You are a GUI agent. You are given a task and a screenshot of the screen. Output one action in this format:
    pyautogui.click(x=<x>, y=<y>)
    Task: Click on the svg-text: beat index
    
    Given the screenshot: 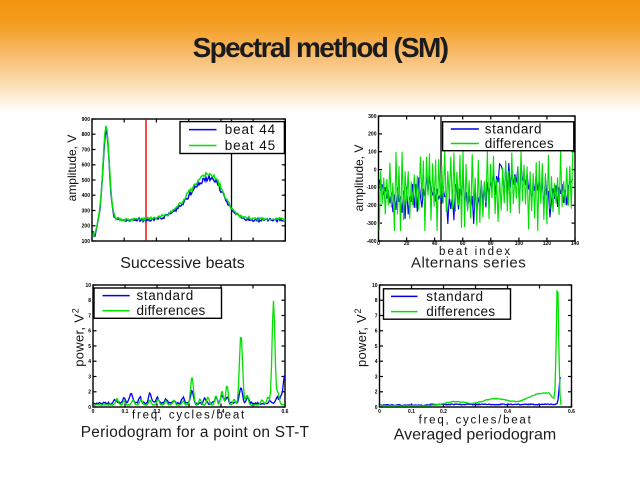 What is the action you would take?
    pyautogui.click(x=475, y=252)
    